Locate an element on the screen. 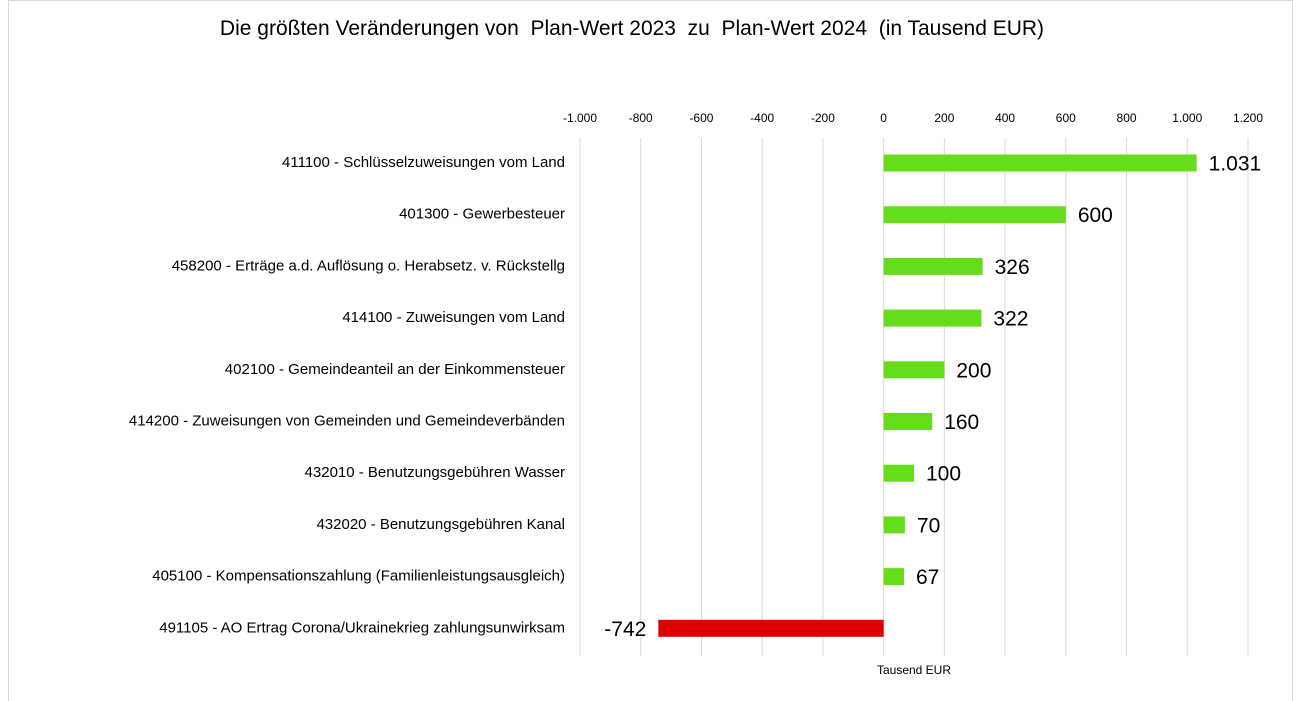  y-tick-label: 411100 - Schlüsselzuweisungen vom Land is located at coordinates (423, 162).